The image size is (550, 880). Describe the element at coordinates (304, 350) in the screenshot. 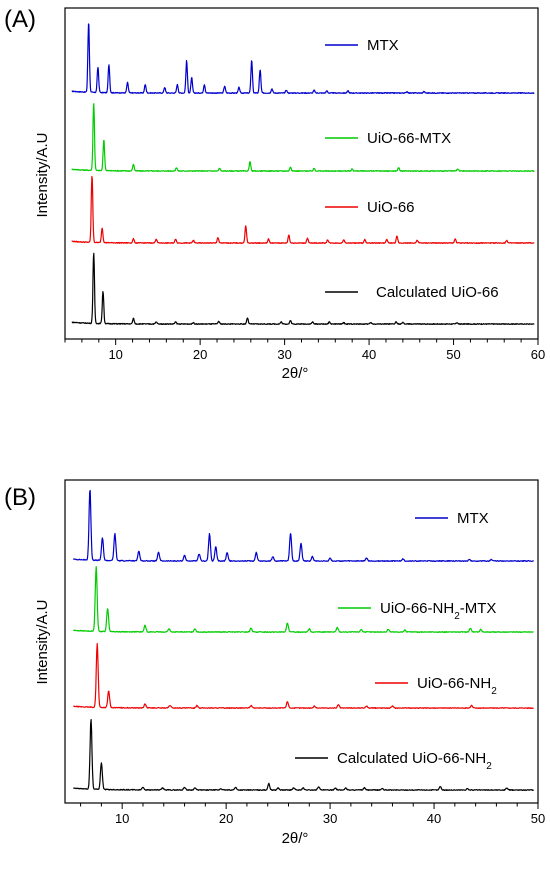

I see `panel-a-x-ticks: 10 20 30 40 50 60` at that location.